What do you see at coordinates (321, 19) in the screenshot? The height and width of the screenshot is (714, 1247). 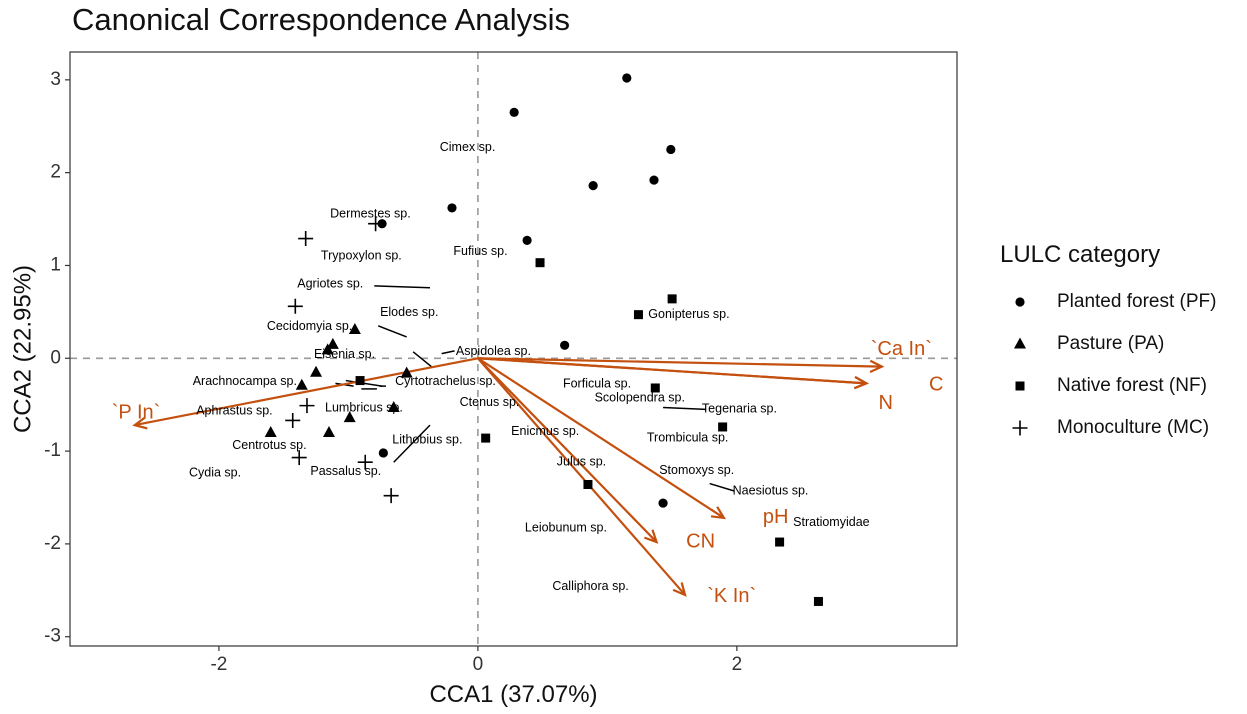 I see `chart-title: Canonical Correspondence Analysis` at bounding box center [321, 19].